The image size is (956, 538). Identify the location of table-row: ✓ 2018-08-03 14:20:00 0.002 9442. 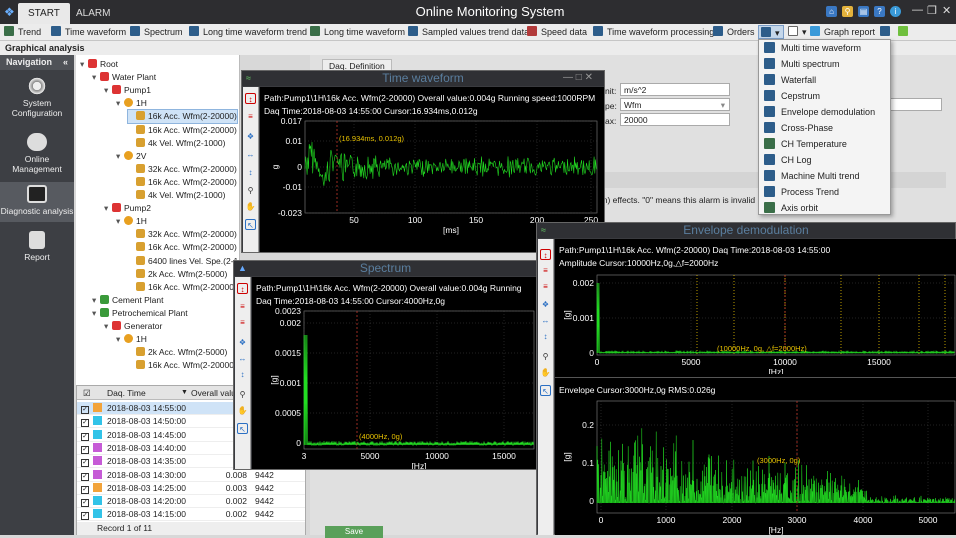
(191, 502).